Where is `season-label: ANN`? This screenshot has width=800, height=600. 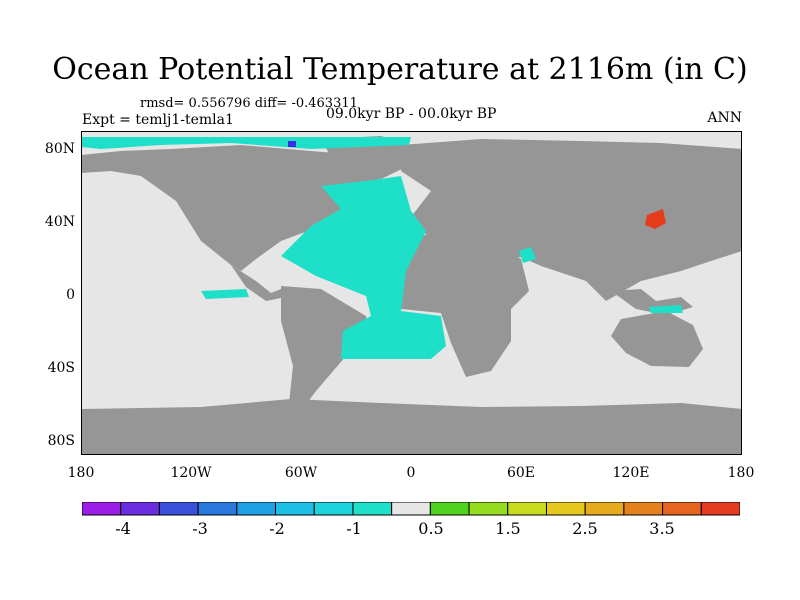
season-label: ANN is located at coordinates (724, 118).